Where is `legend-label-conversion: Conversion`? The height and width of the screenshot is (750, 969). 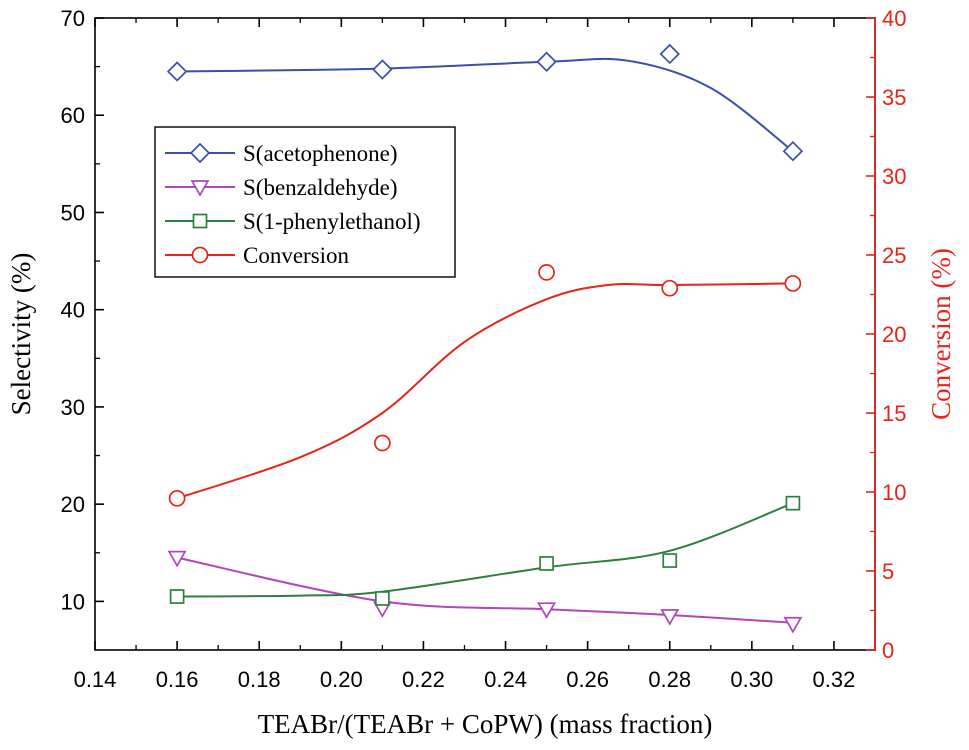 legend-label-conversion: Conversion is located at coordinates (296, 255).